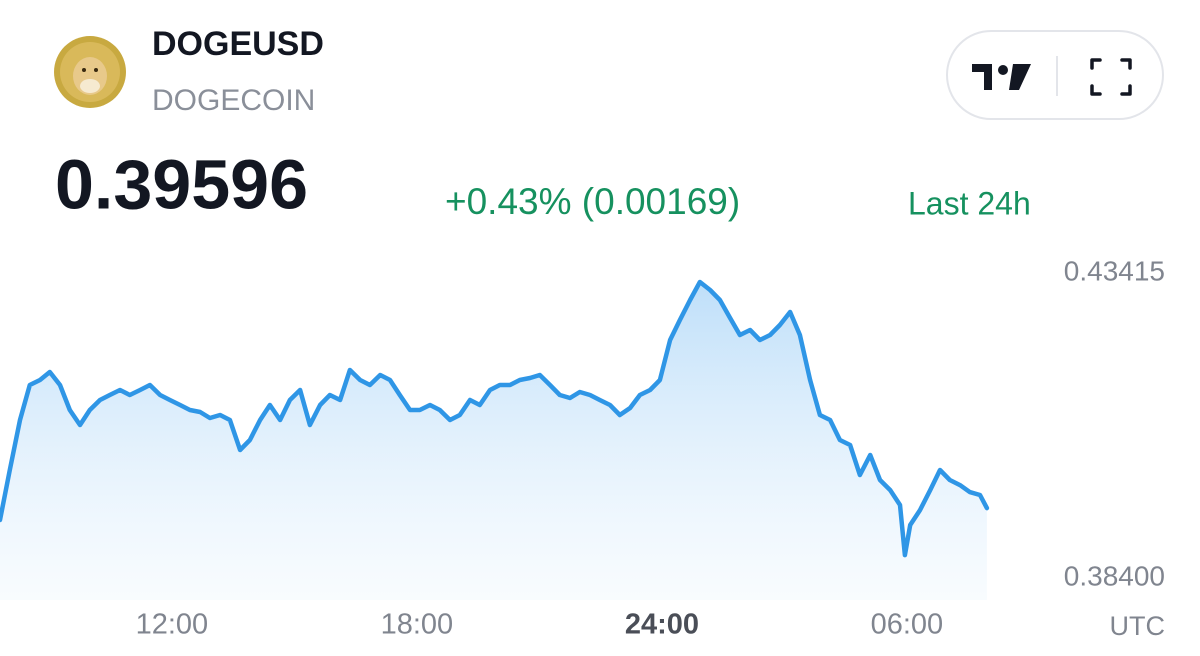  What do you see at coordinates (592, 201) in the screenshot?
I see `price-change: +0.43% (0.00169)` at bounding box center [592, 201].